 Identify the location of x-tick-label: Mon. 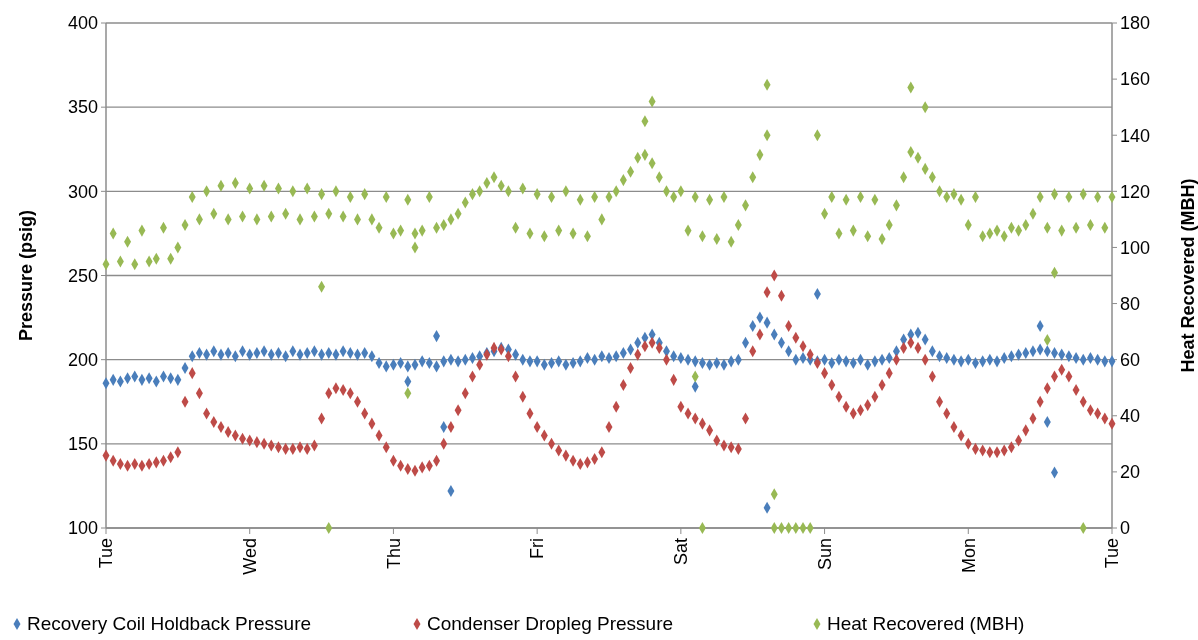
(968, 556).